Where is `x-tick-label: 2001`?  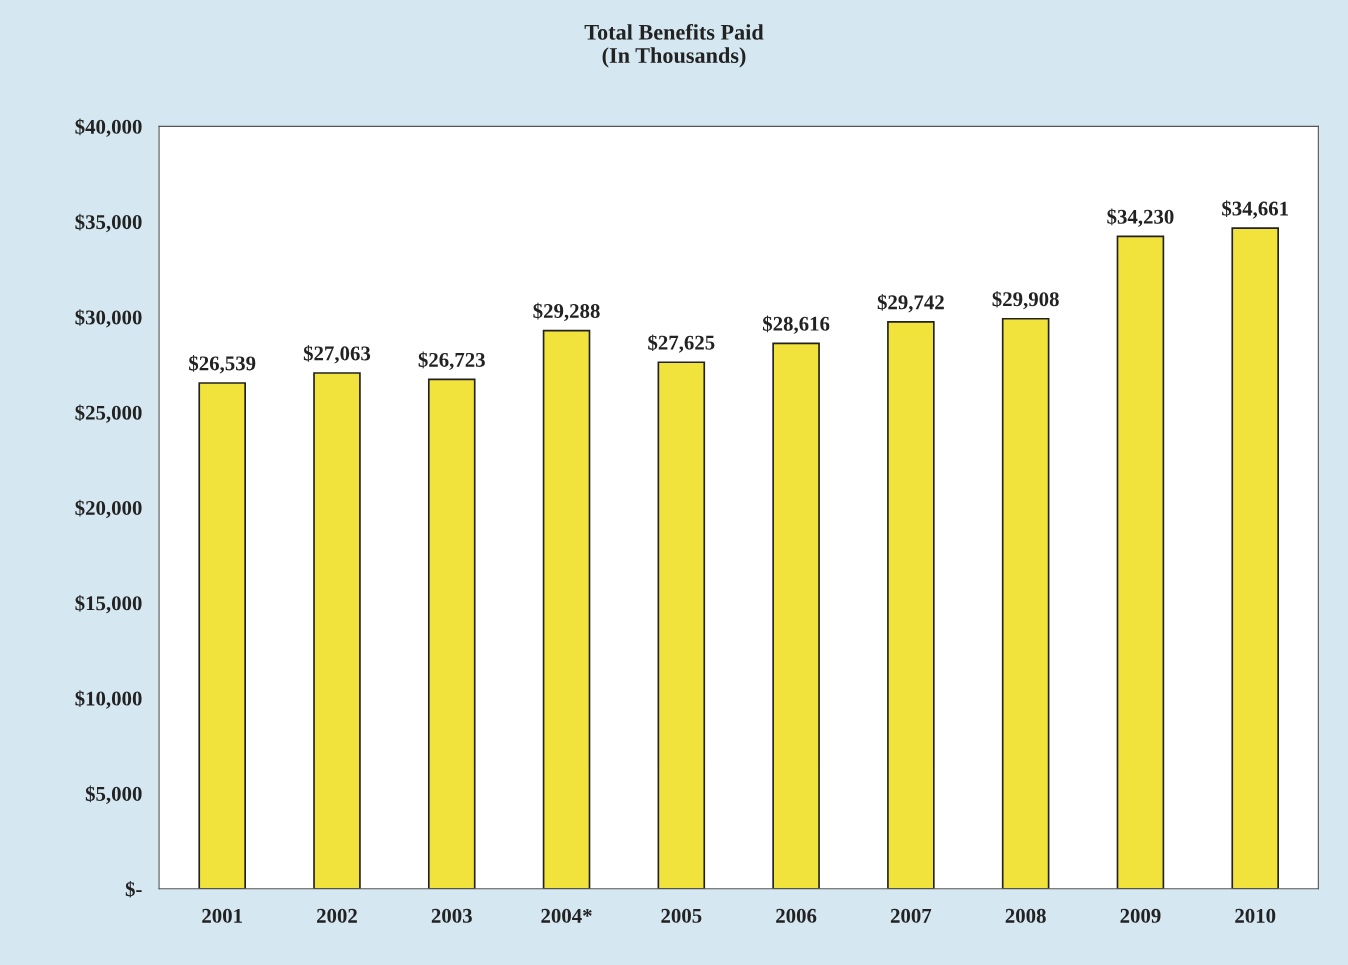
x-tick-label: 2001 is located at coordinates (222, 915).